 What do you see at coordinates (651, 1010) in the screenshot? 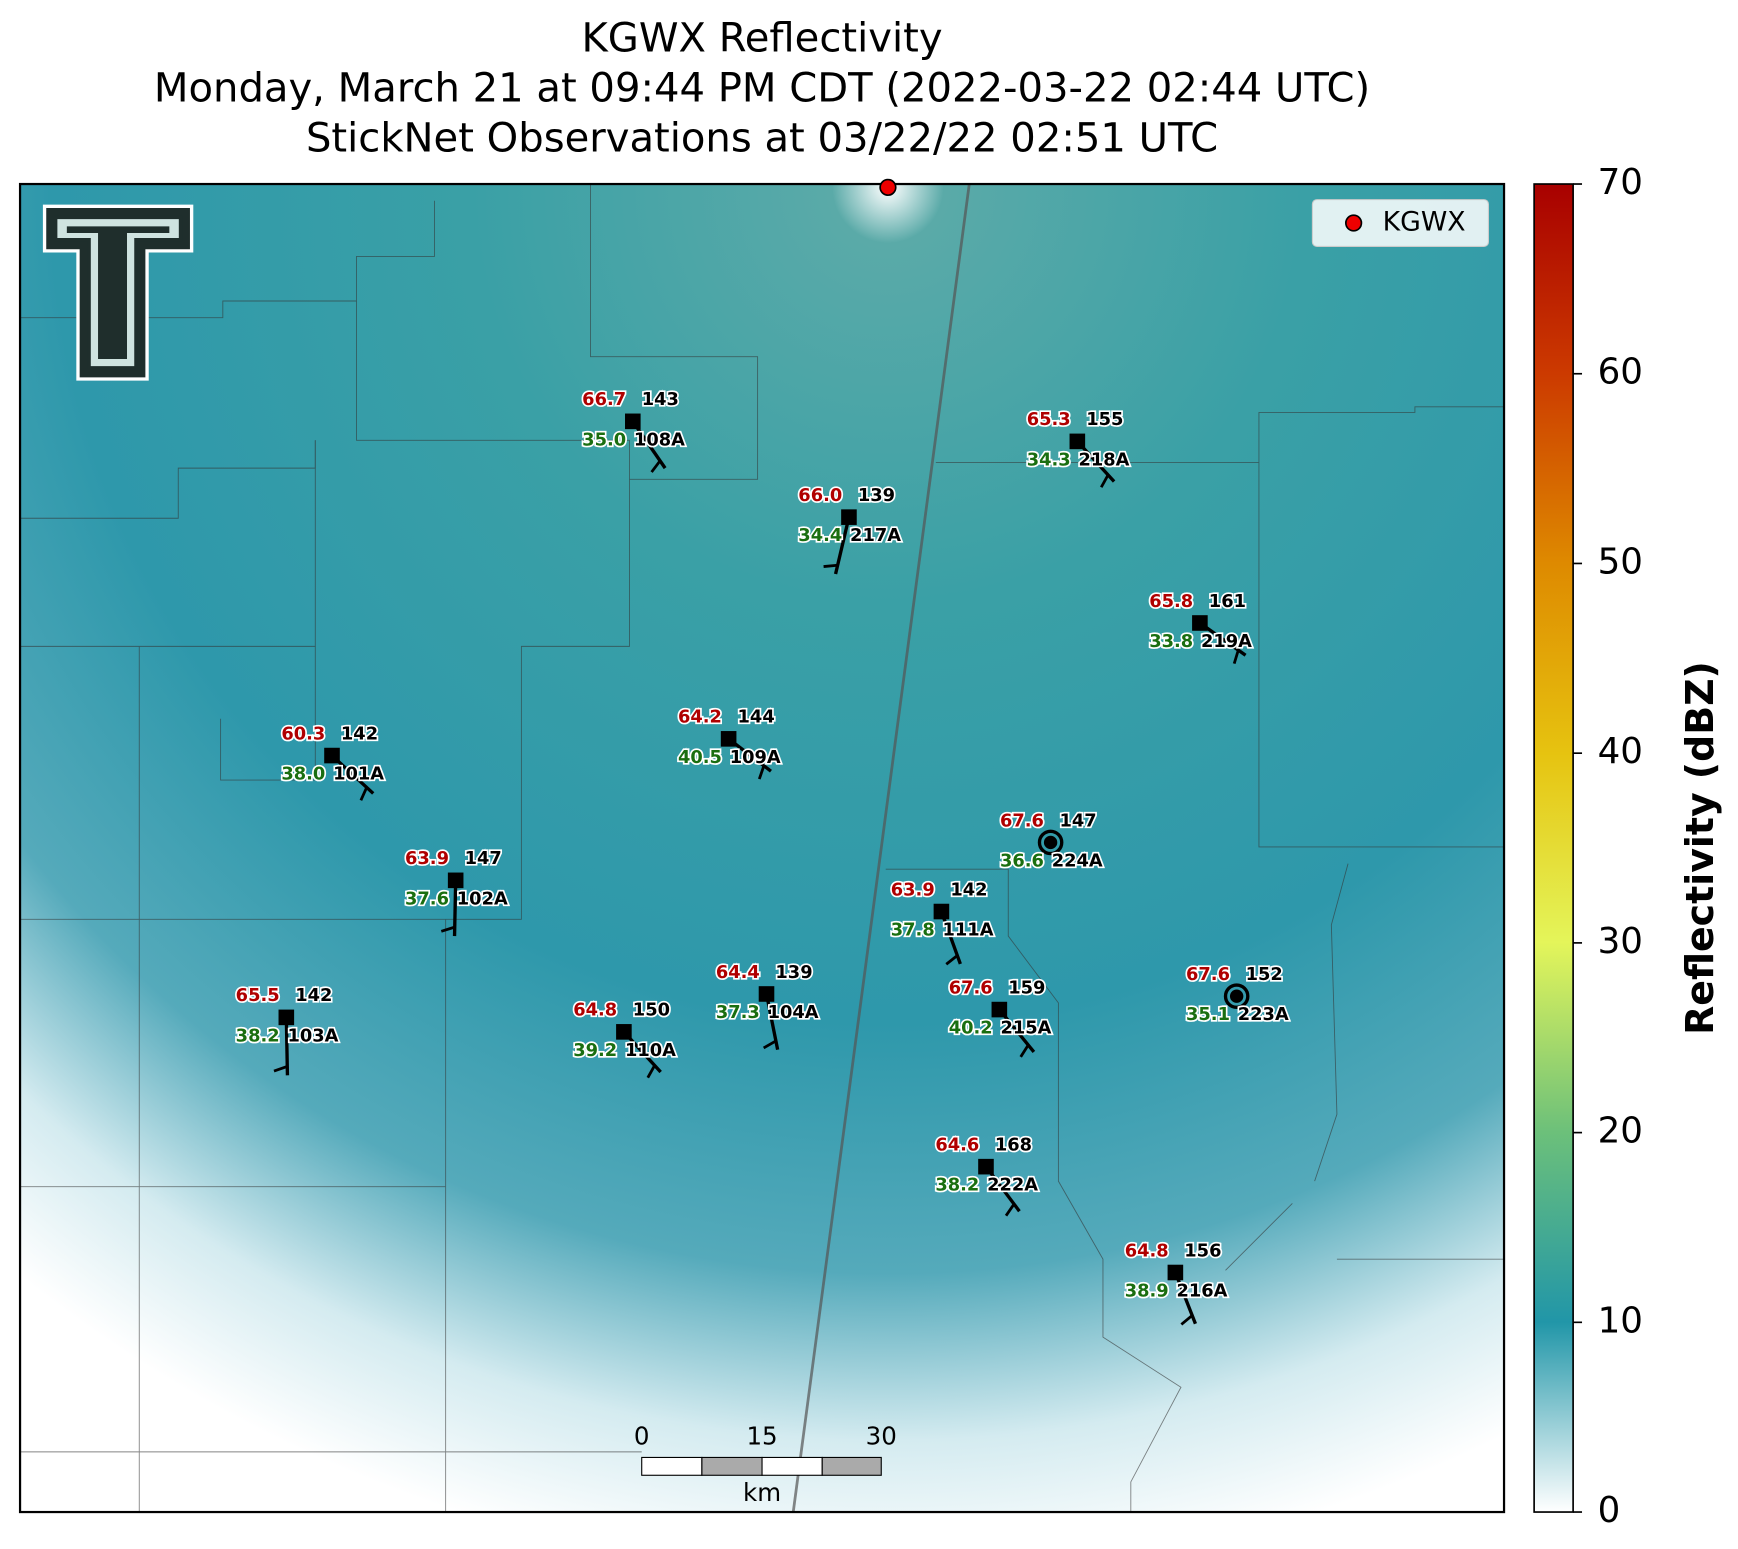
I see `pressure: 150` at bounding box center [651, 1010].